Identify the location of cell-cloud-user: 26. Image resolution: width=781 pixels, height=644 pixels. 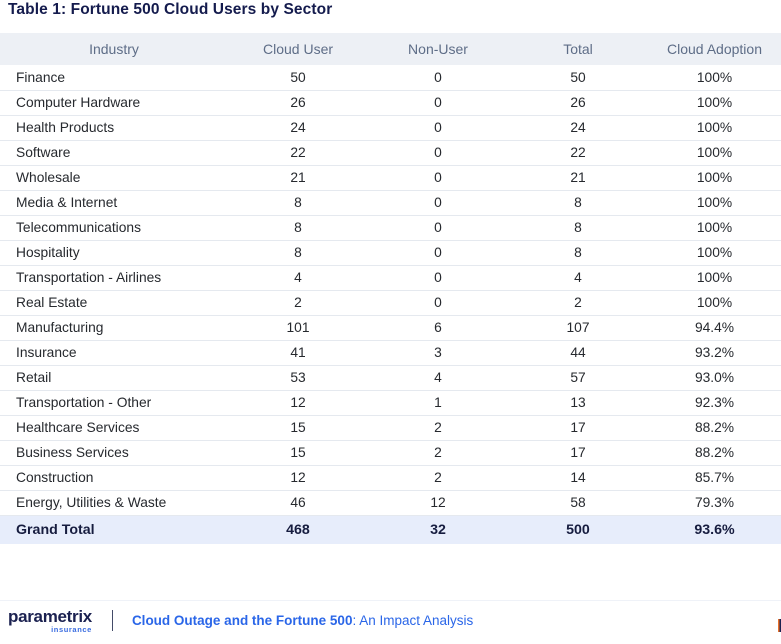
(298, 103).